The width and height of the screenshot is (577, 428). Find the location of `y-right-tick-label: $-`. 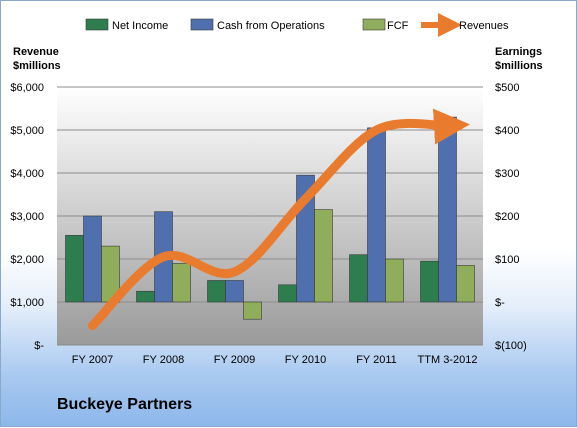

y-right-tick-label: $- is located at coordinates (500, 303).